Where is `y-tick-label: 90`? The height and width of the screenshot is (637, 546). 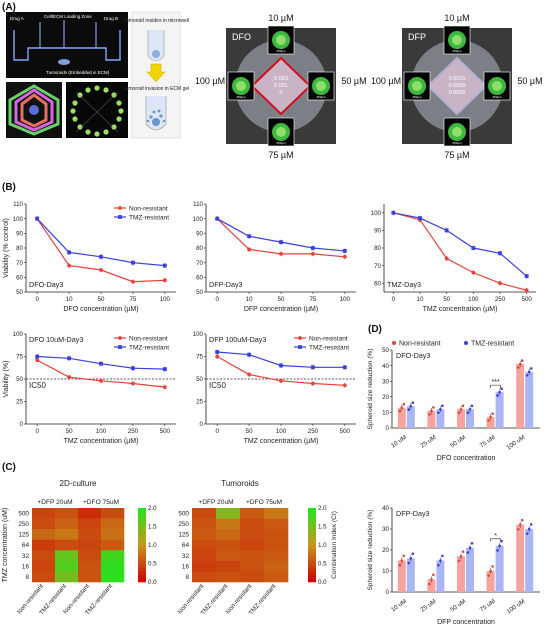
y-tick-label: 90 is located at coordinates (19, 234).